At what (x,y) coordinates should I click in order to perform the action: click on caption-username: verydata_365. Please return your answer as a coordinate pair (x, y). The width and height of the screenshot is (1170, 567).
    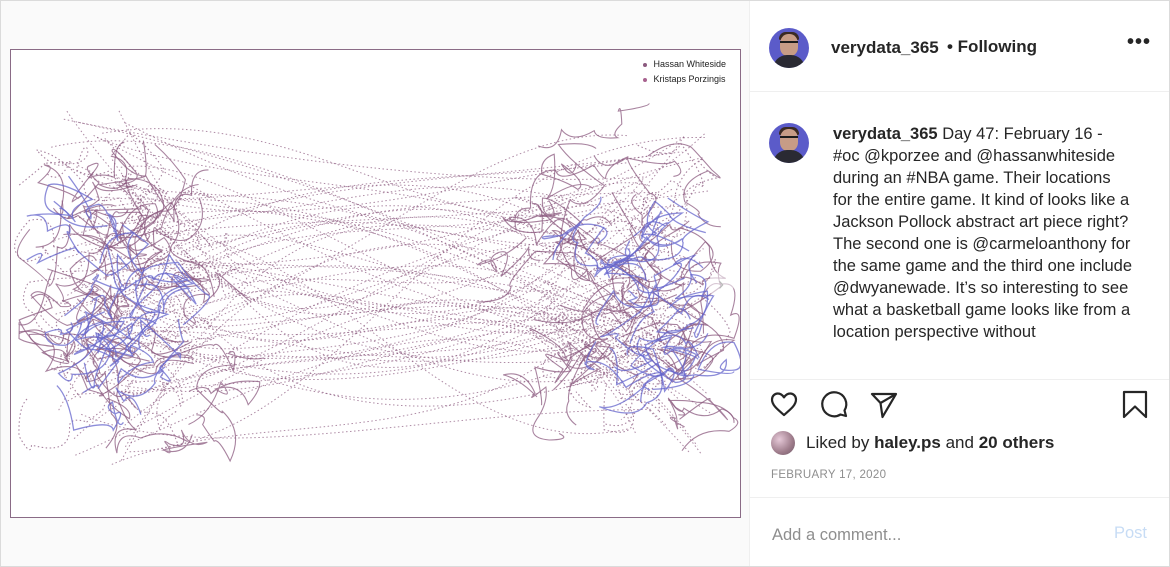
    Looking at the image, I should click on (885, 134).